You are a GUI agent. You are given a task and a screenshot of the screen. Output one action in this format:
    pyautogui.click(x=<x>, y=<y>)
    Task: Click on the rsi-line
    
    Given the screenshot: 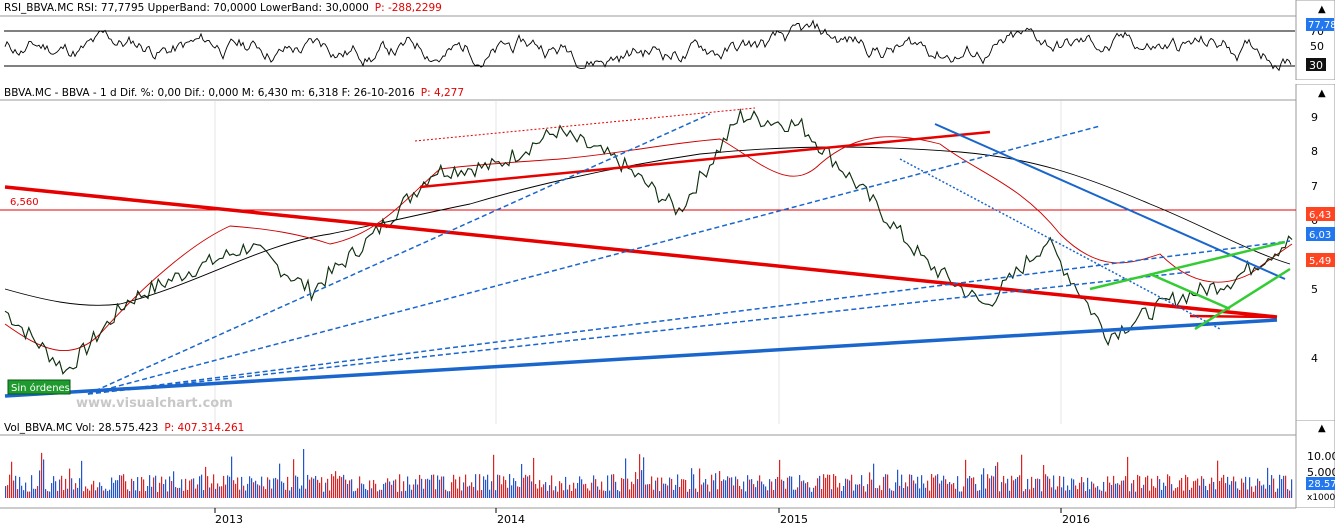 What is the action you would take?
    pyautogui.click(x=648, y=45)
    